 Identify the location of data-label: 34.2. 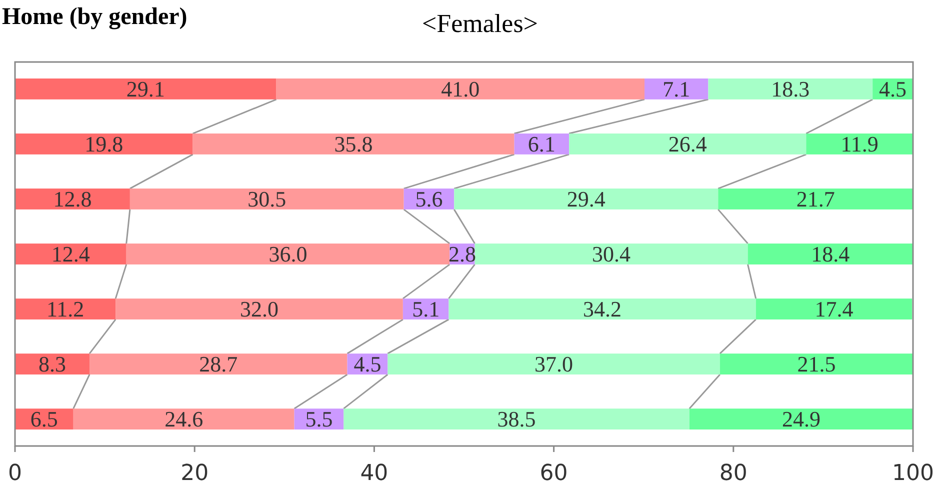
(602, 309).